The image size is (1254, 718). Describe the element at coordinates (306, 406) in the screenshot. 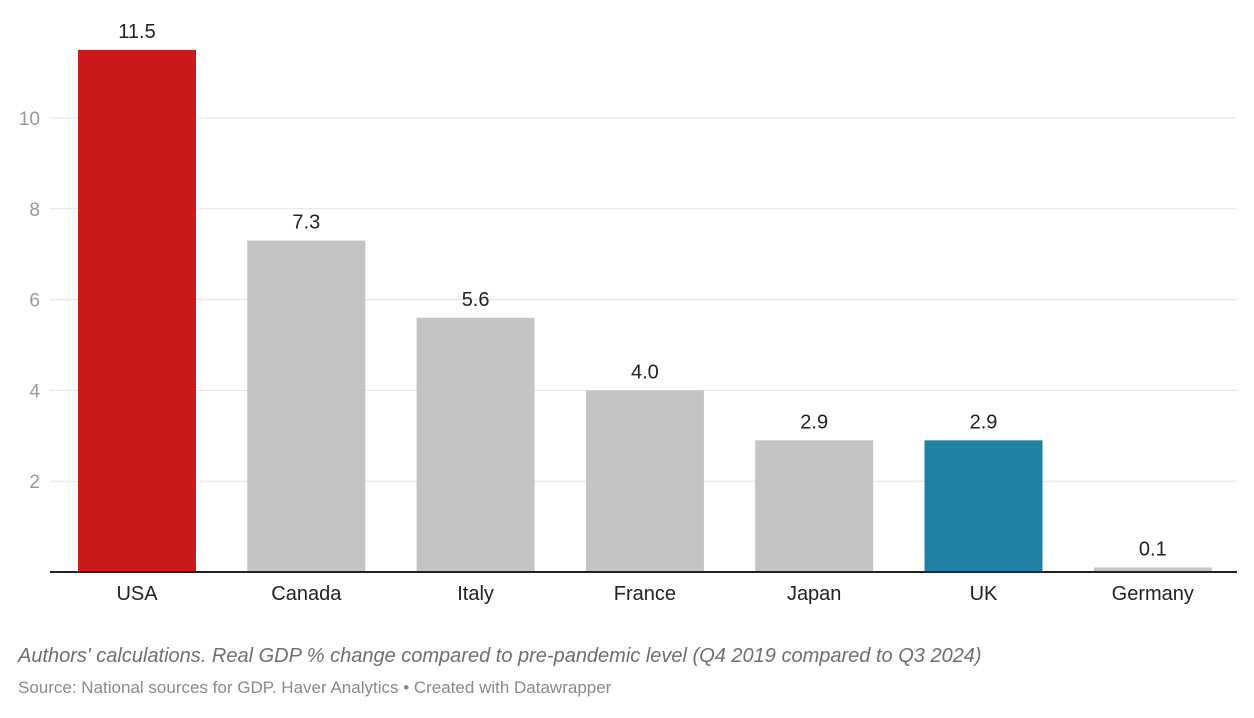

I see `bar-canada` at that location.